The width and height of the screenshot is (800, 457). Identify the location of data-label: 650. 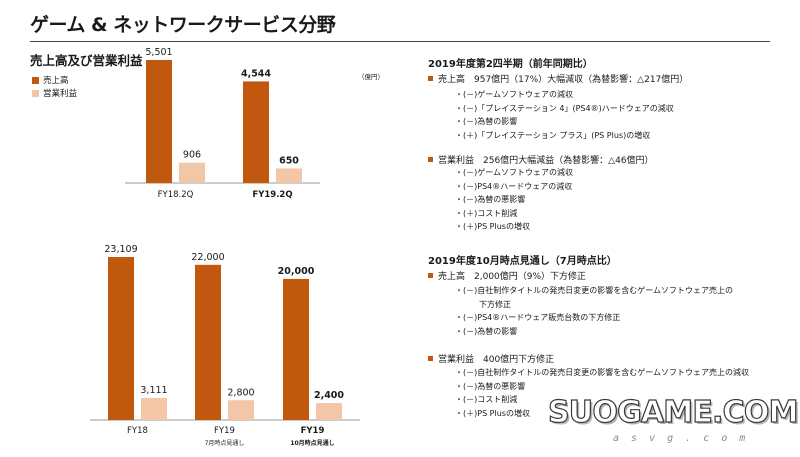
(289, 160).